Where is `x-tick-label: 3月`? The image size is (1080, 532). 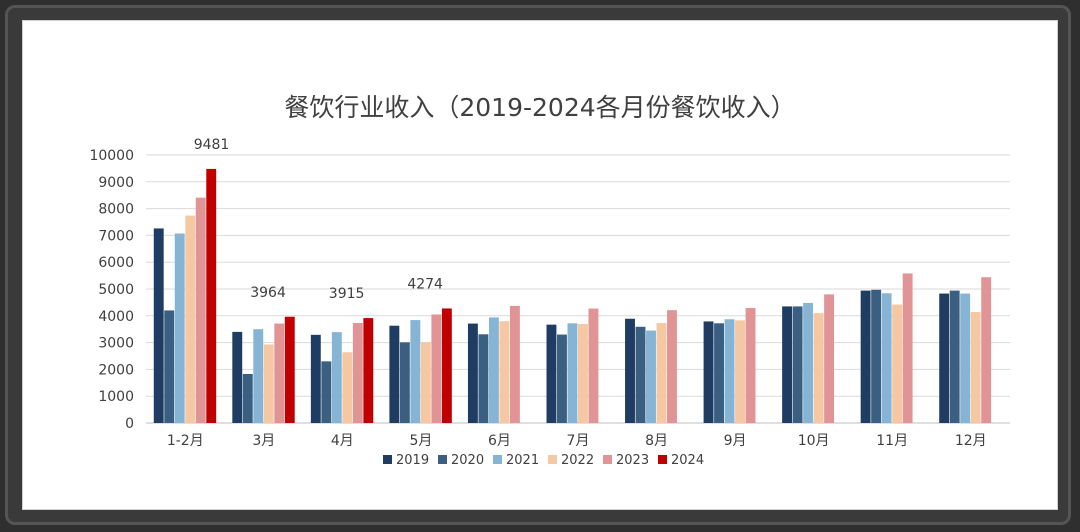
x-tick-label: 3月 is located at coordinates (263, 441).